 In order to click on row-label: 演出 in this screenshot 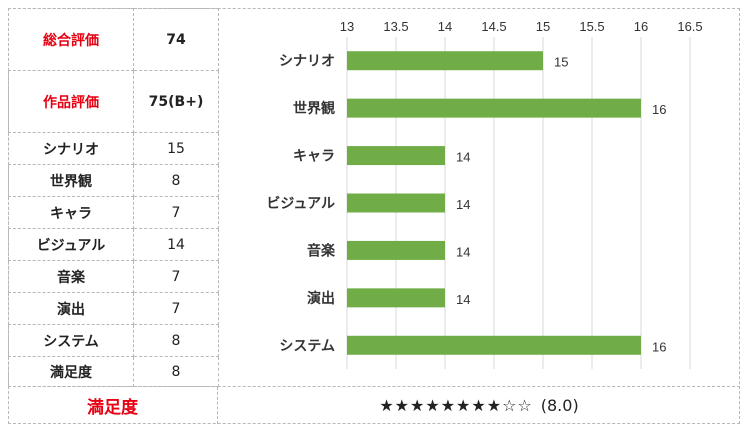, I will do `click(71, 308)`.